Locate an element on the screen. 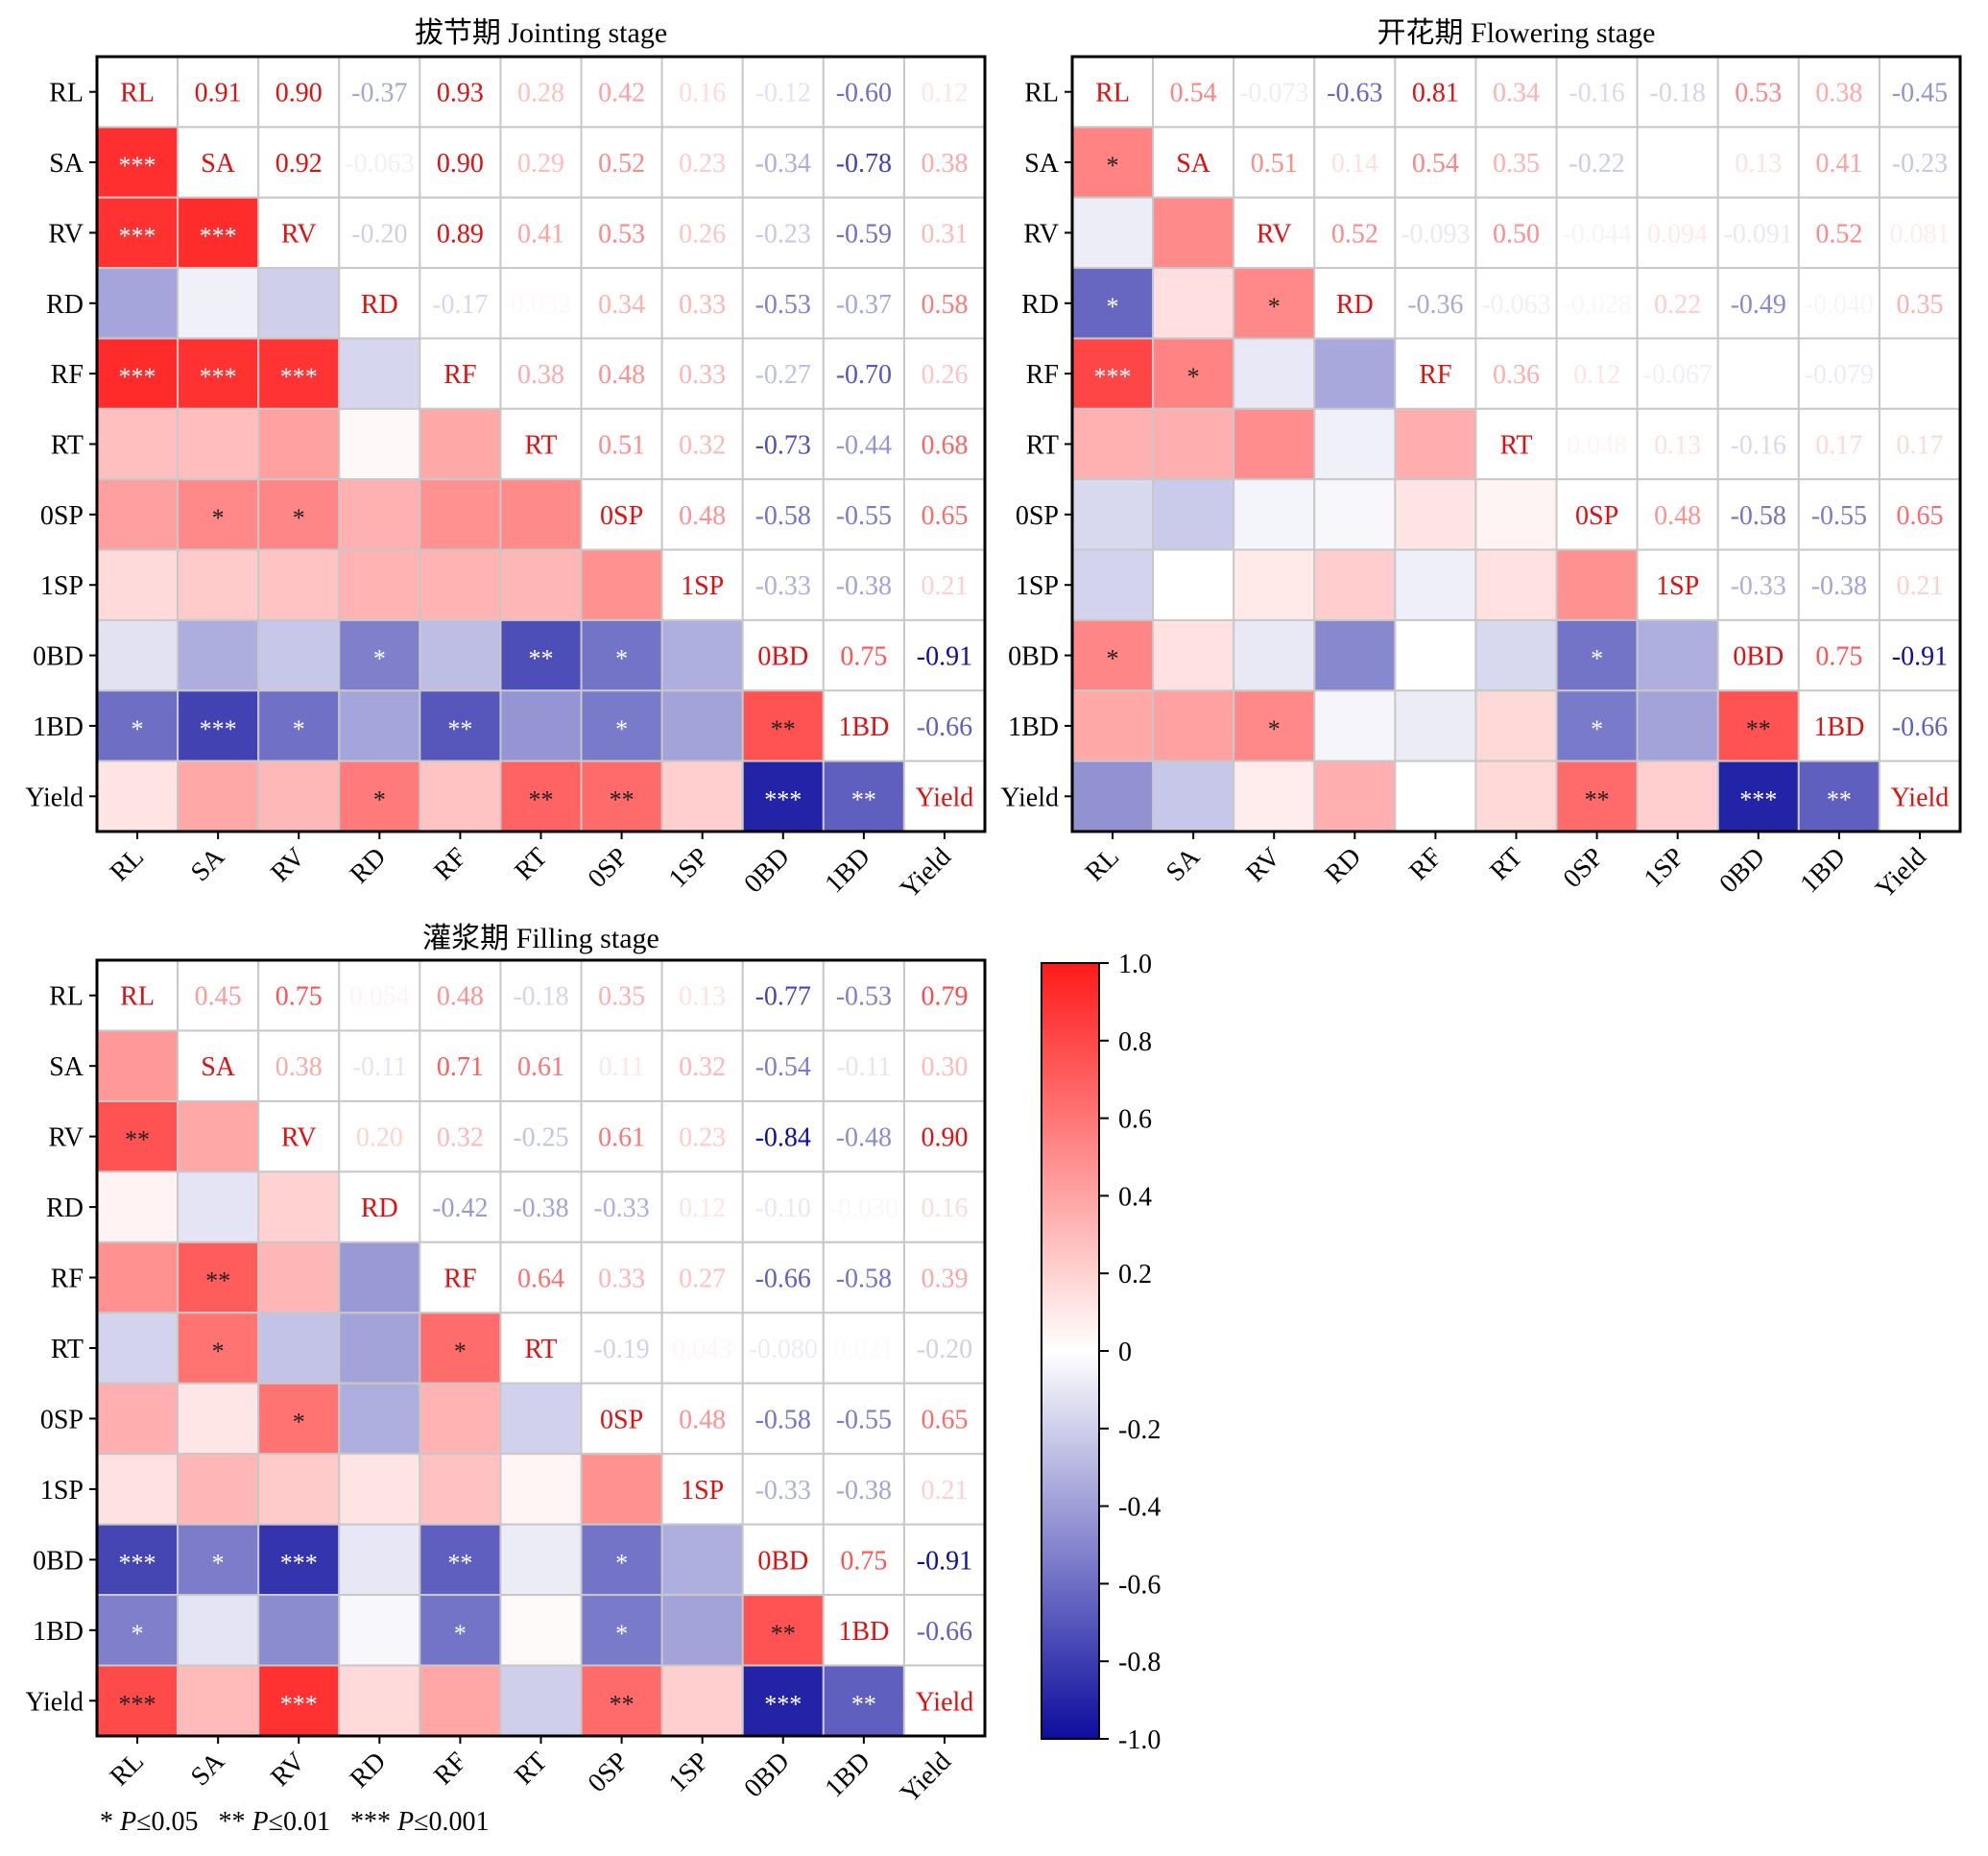 The width and height of the screenshot is (1988, 1856). correlation-value: 0.65 is located at coordinates (944, 1419).